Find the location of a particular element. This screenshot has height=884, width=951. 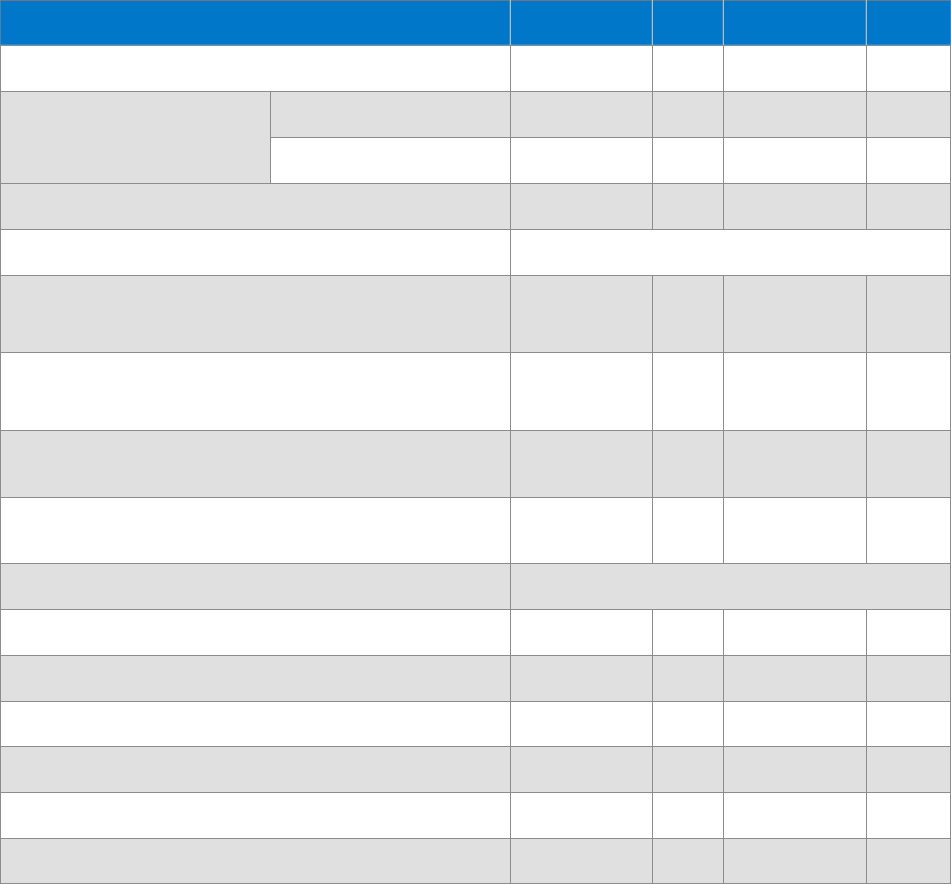

merged-cell is located at coordinates (135, 137).